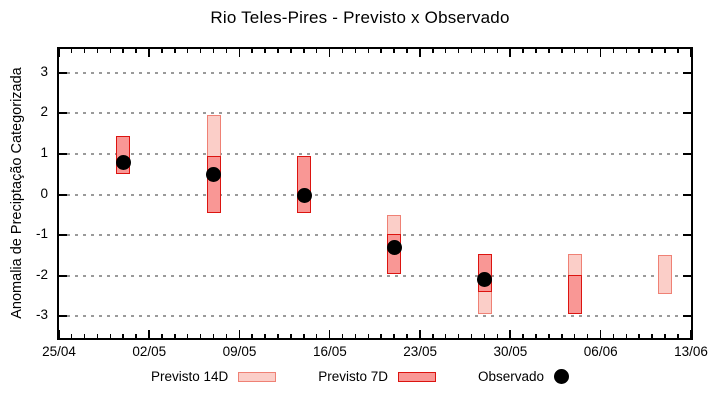  I want to click on x-tick-label: 02/05, so click(149, 351).